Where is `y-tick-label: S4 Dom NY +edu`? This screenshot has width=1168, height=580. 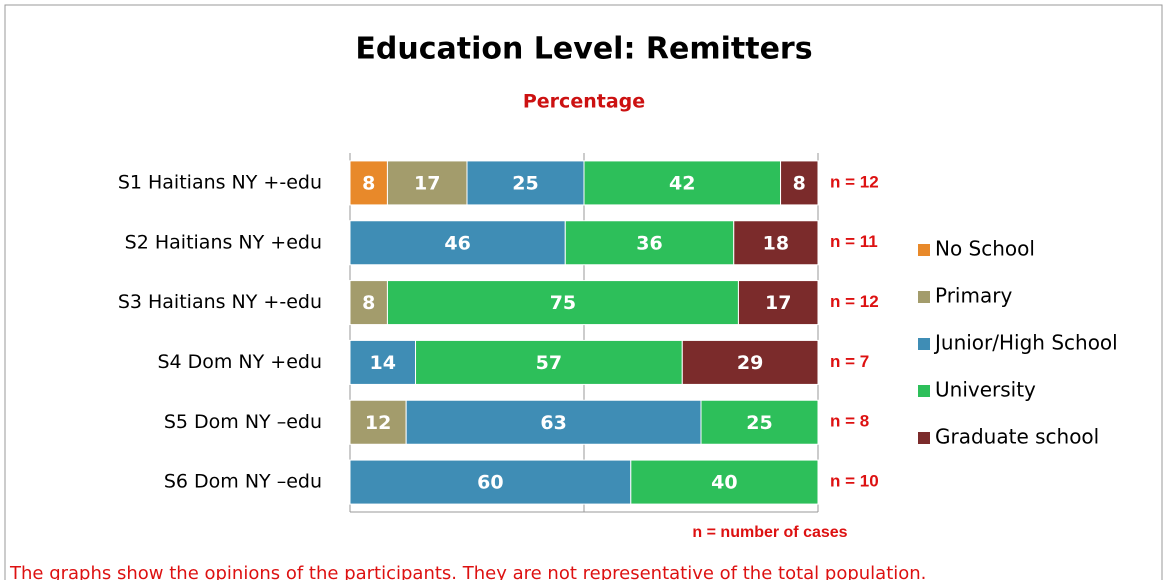 y-tick-label: S4 Dom NY +edu is located at coordinates (239, 362).